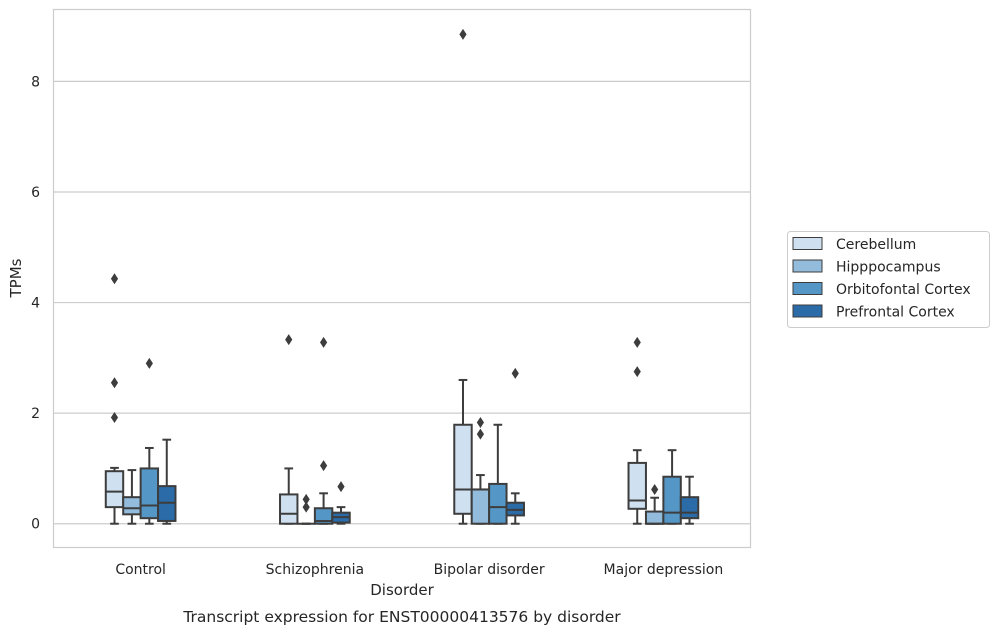 The image size is (999, 634). What do you see at coordinates (140, 570) in the screenshot?
I see `x-tick-label: Control` at bounding box center [140, 570].